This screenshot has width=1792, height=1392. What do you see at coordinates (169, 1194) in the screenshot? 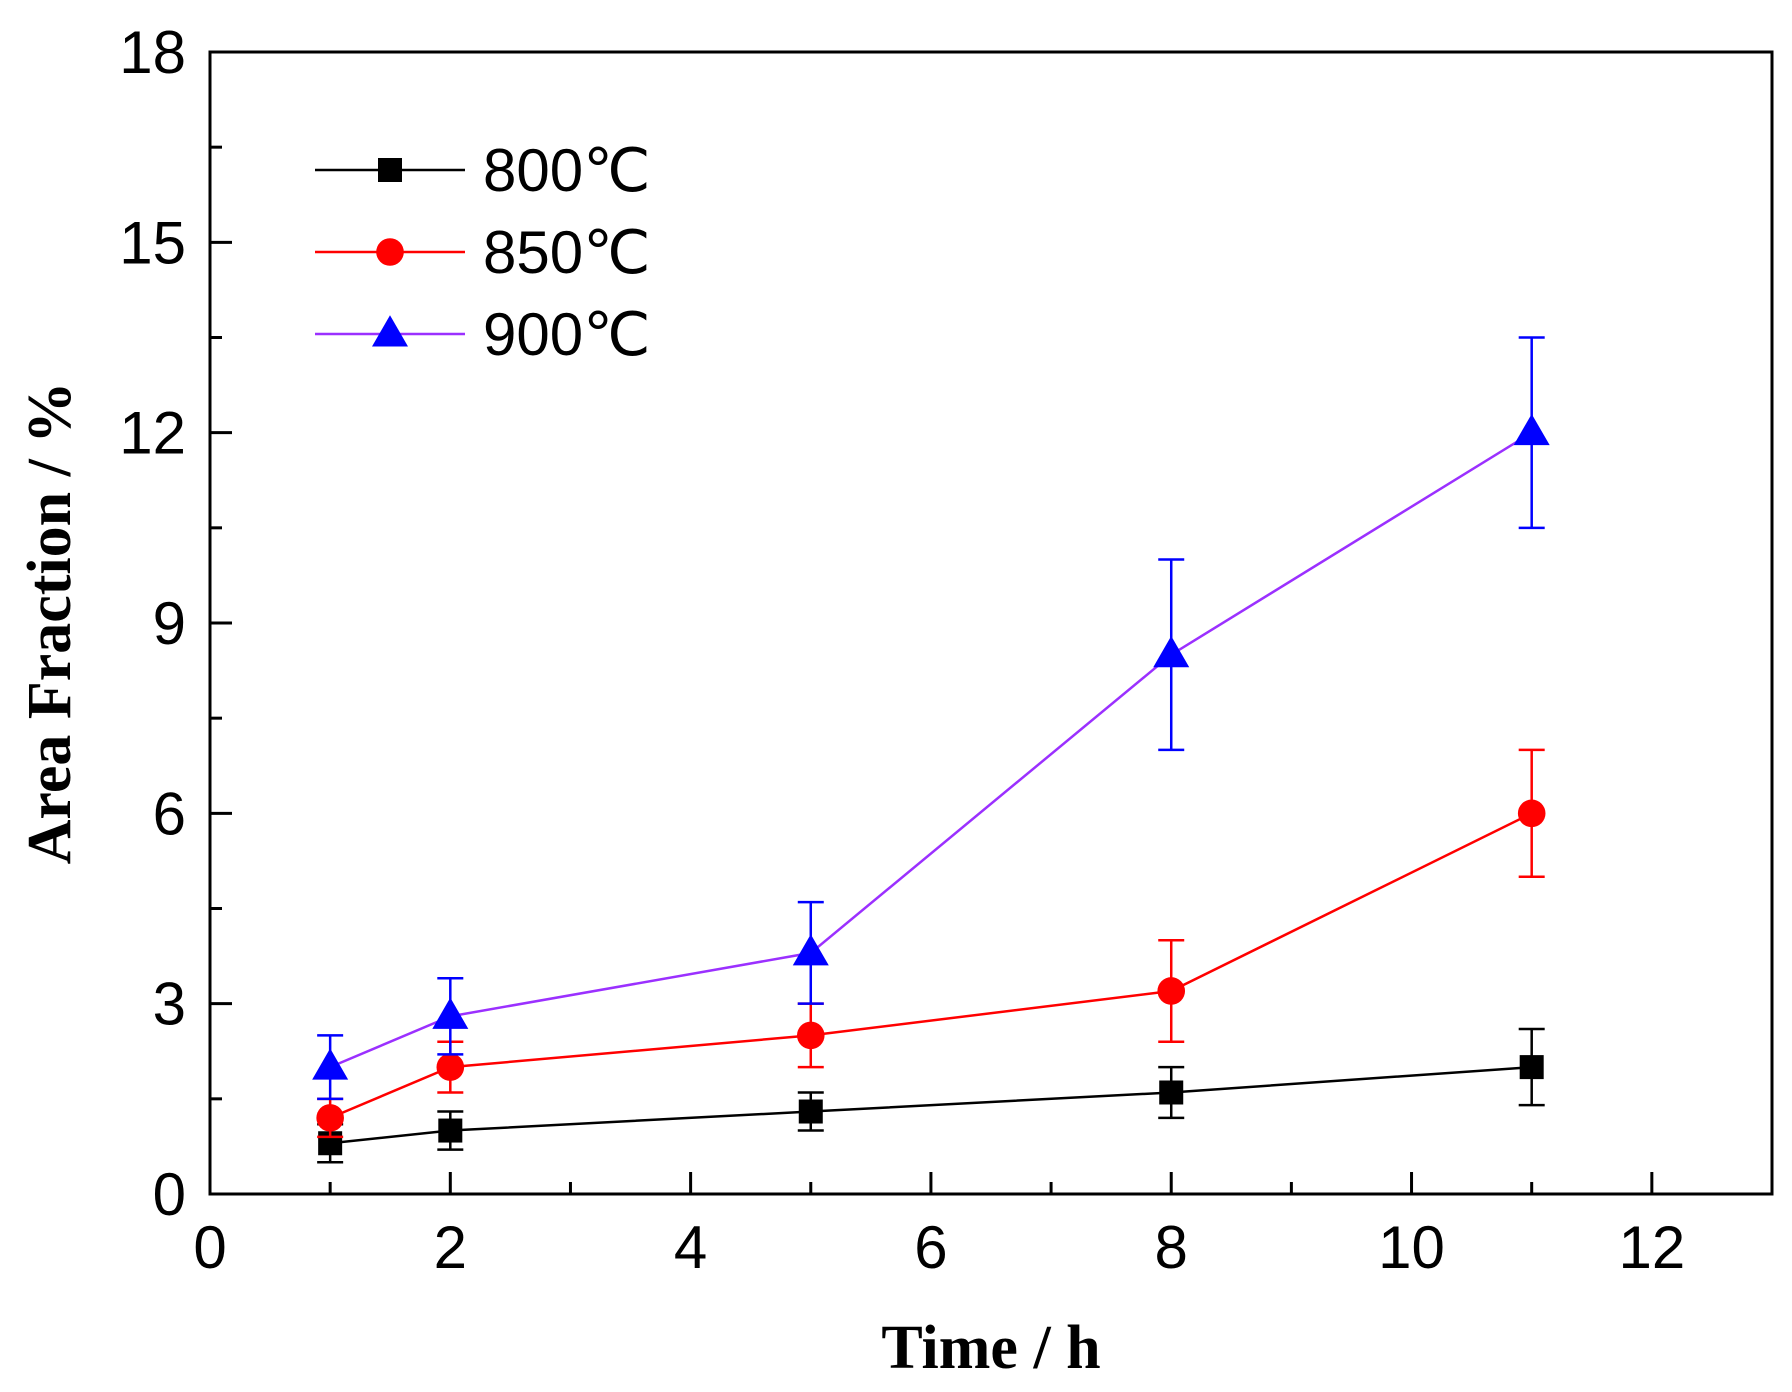
I see `y-tick-label: 0` at bounding box center [169, 1194].